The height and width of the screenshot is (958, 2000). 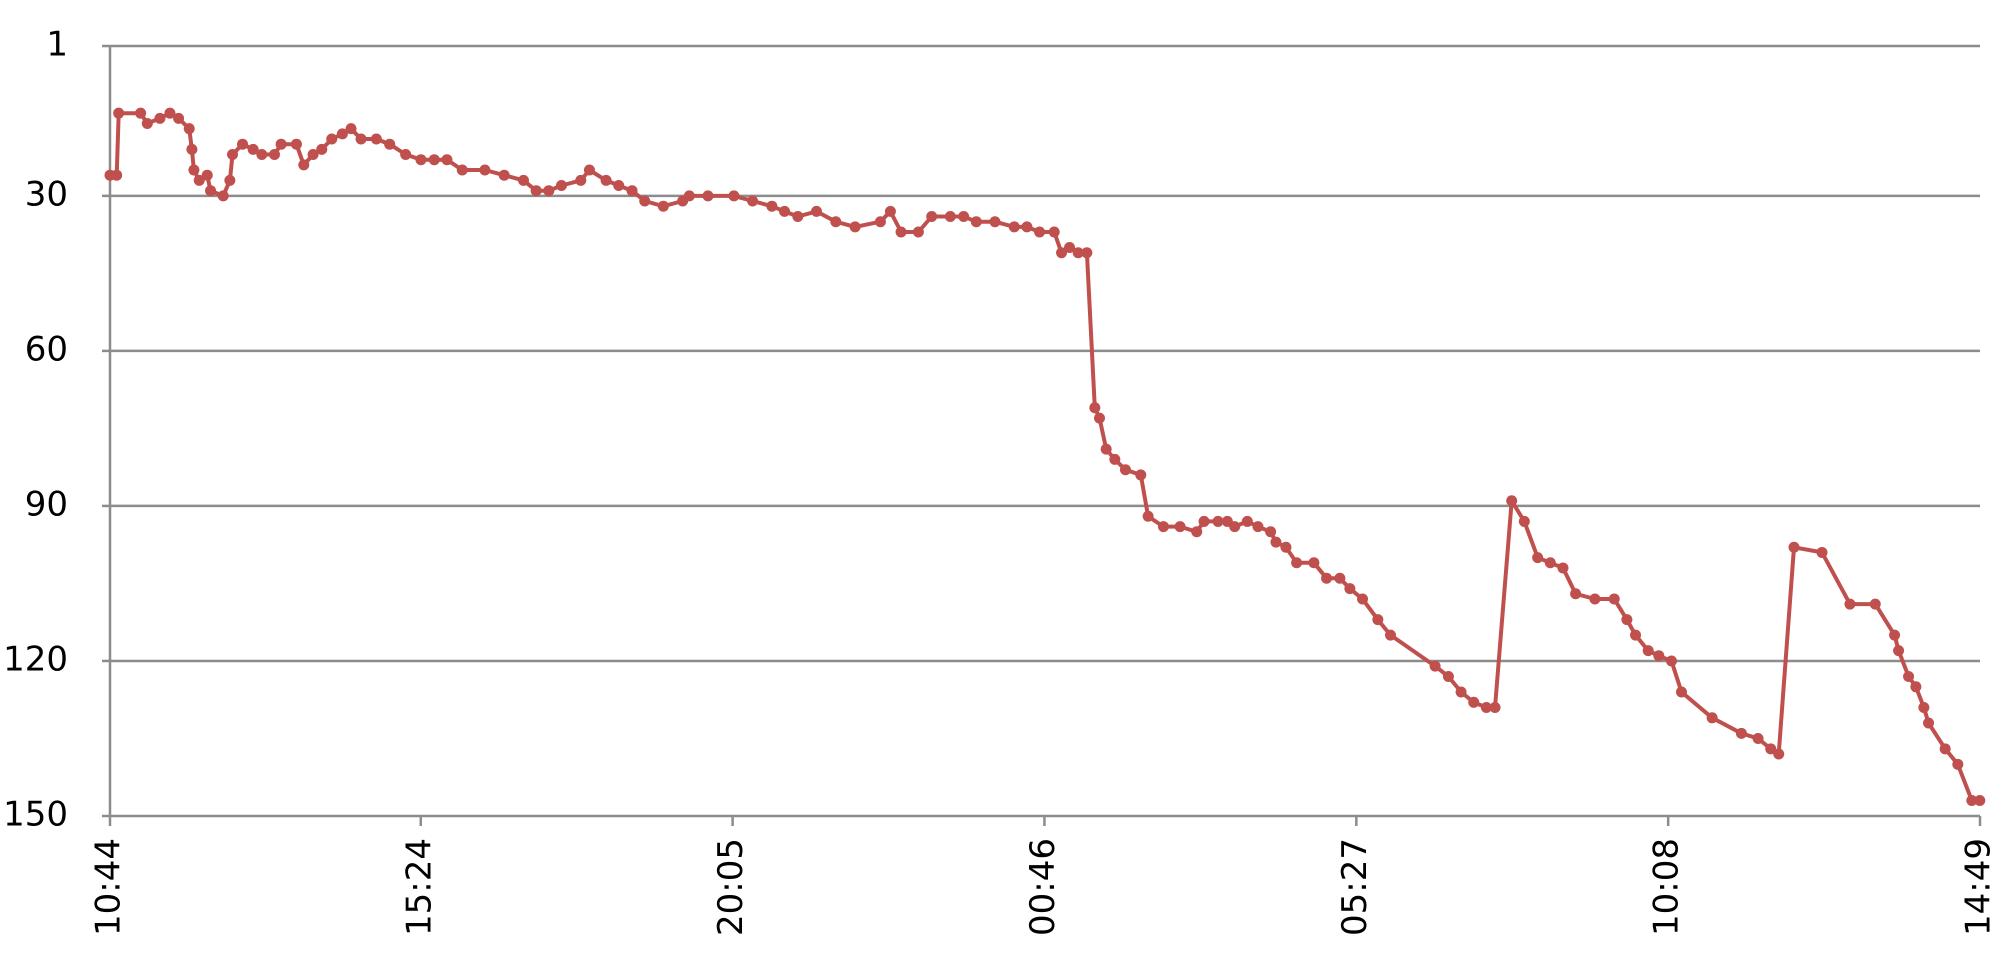 I want to click on y-tick-label: 1, so click(x=57, y=45).